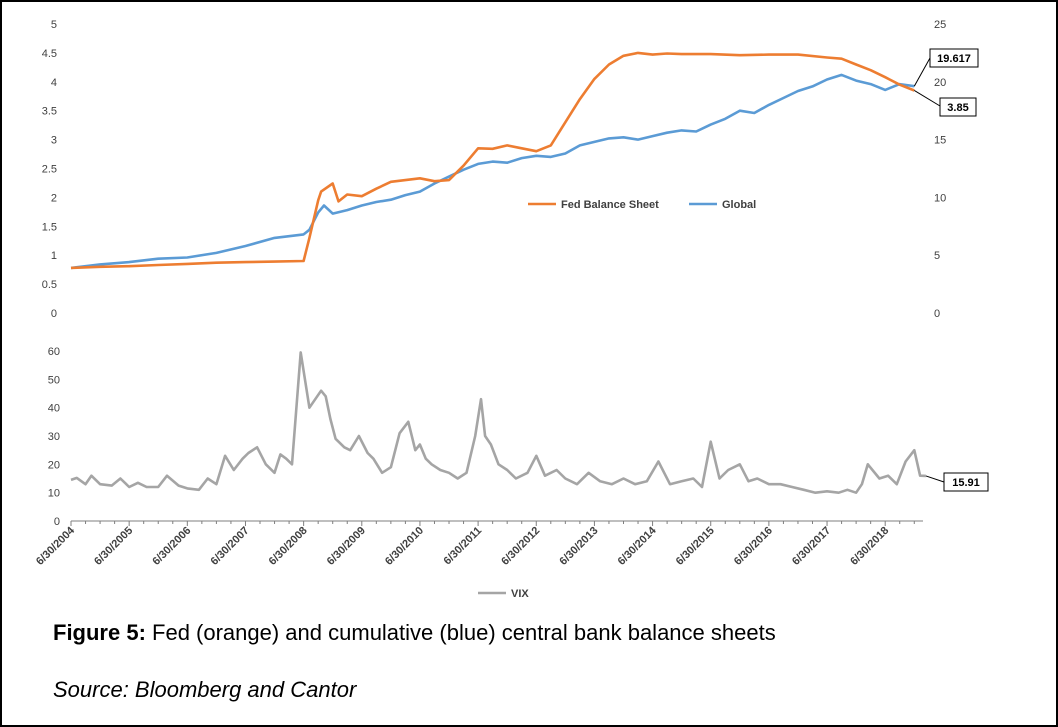 The image size is (1058, 727). What do you see at coordinates (869, 546) in the screenshot?
I see `x-axis-tick-label: 6/30/2018` at bounding box center [869, 546].